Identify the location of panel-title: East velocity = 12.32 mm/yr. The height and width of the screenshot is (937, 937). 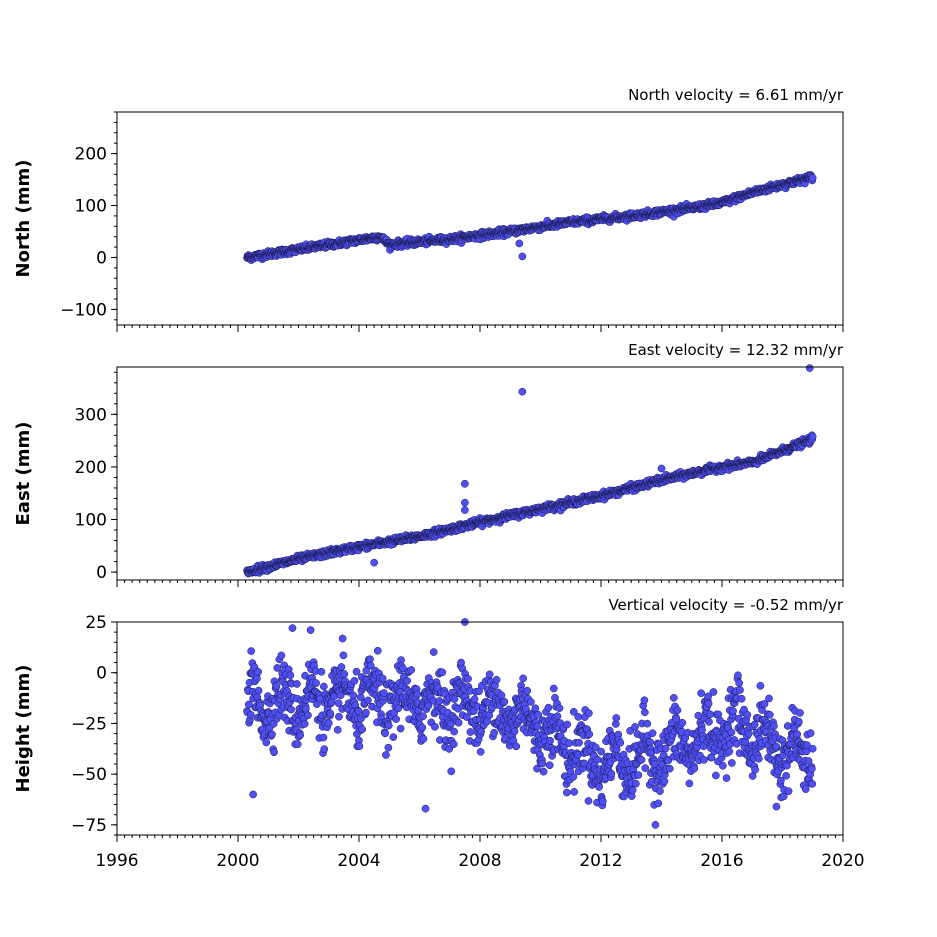
(736, 350).